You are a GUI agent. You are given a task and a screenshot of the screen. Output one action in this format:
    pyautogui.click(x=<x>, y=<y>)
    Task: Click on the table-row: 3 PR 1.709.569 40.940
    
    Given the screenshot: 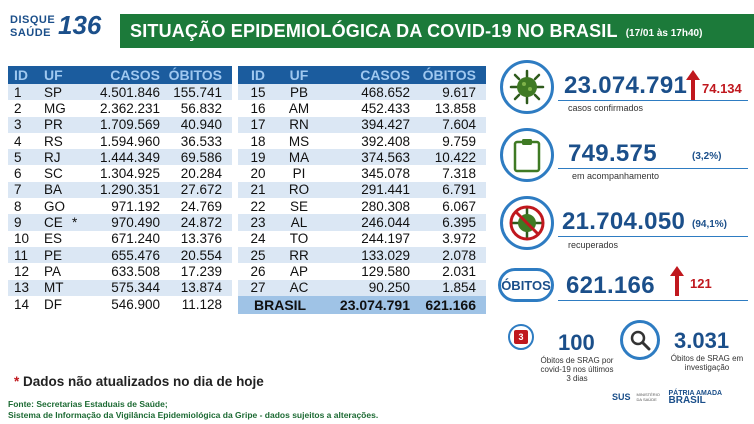 What is the action you would take?
    pyautogui.click(x=120, y=124)
    